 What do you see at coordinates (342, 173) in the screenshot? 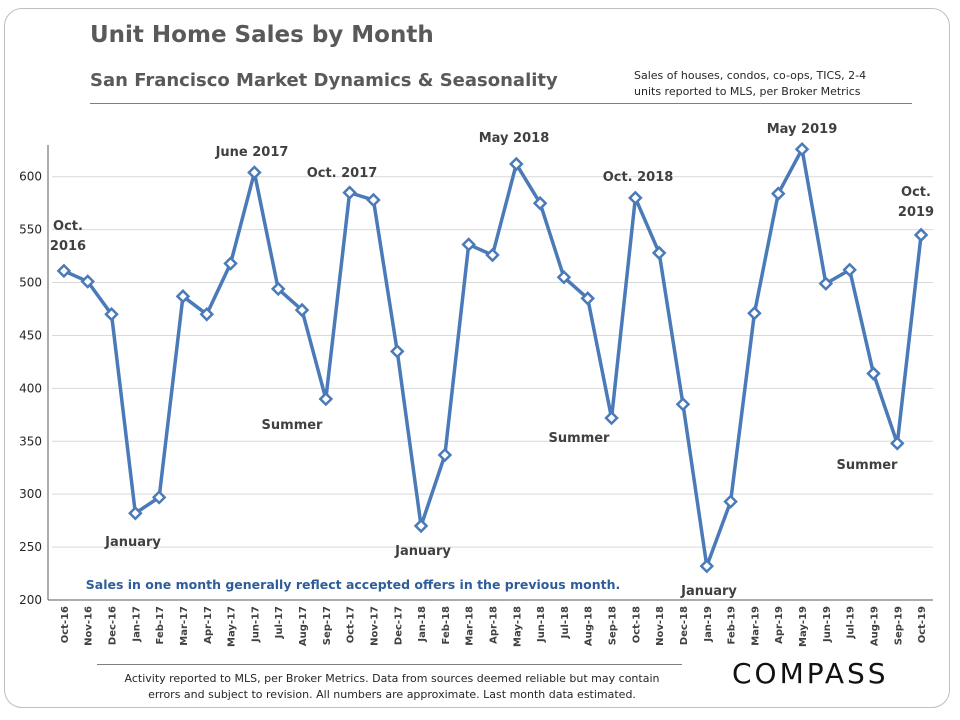
I see `annotation: Oct. 2017` at bounding box center [342, 173].